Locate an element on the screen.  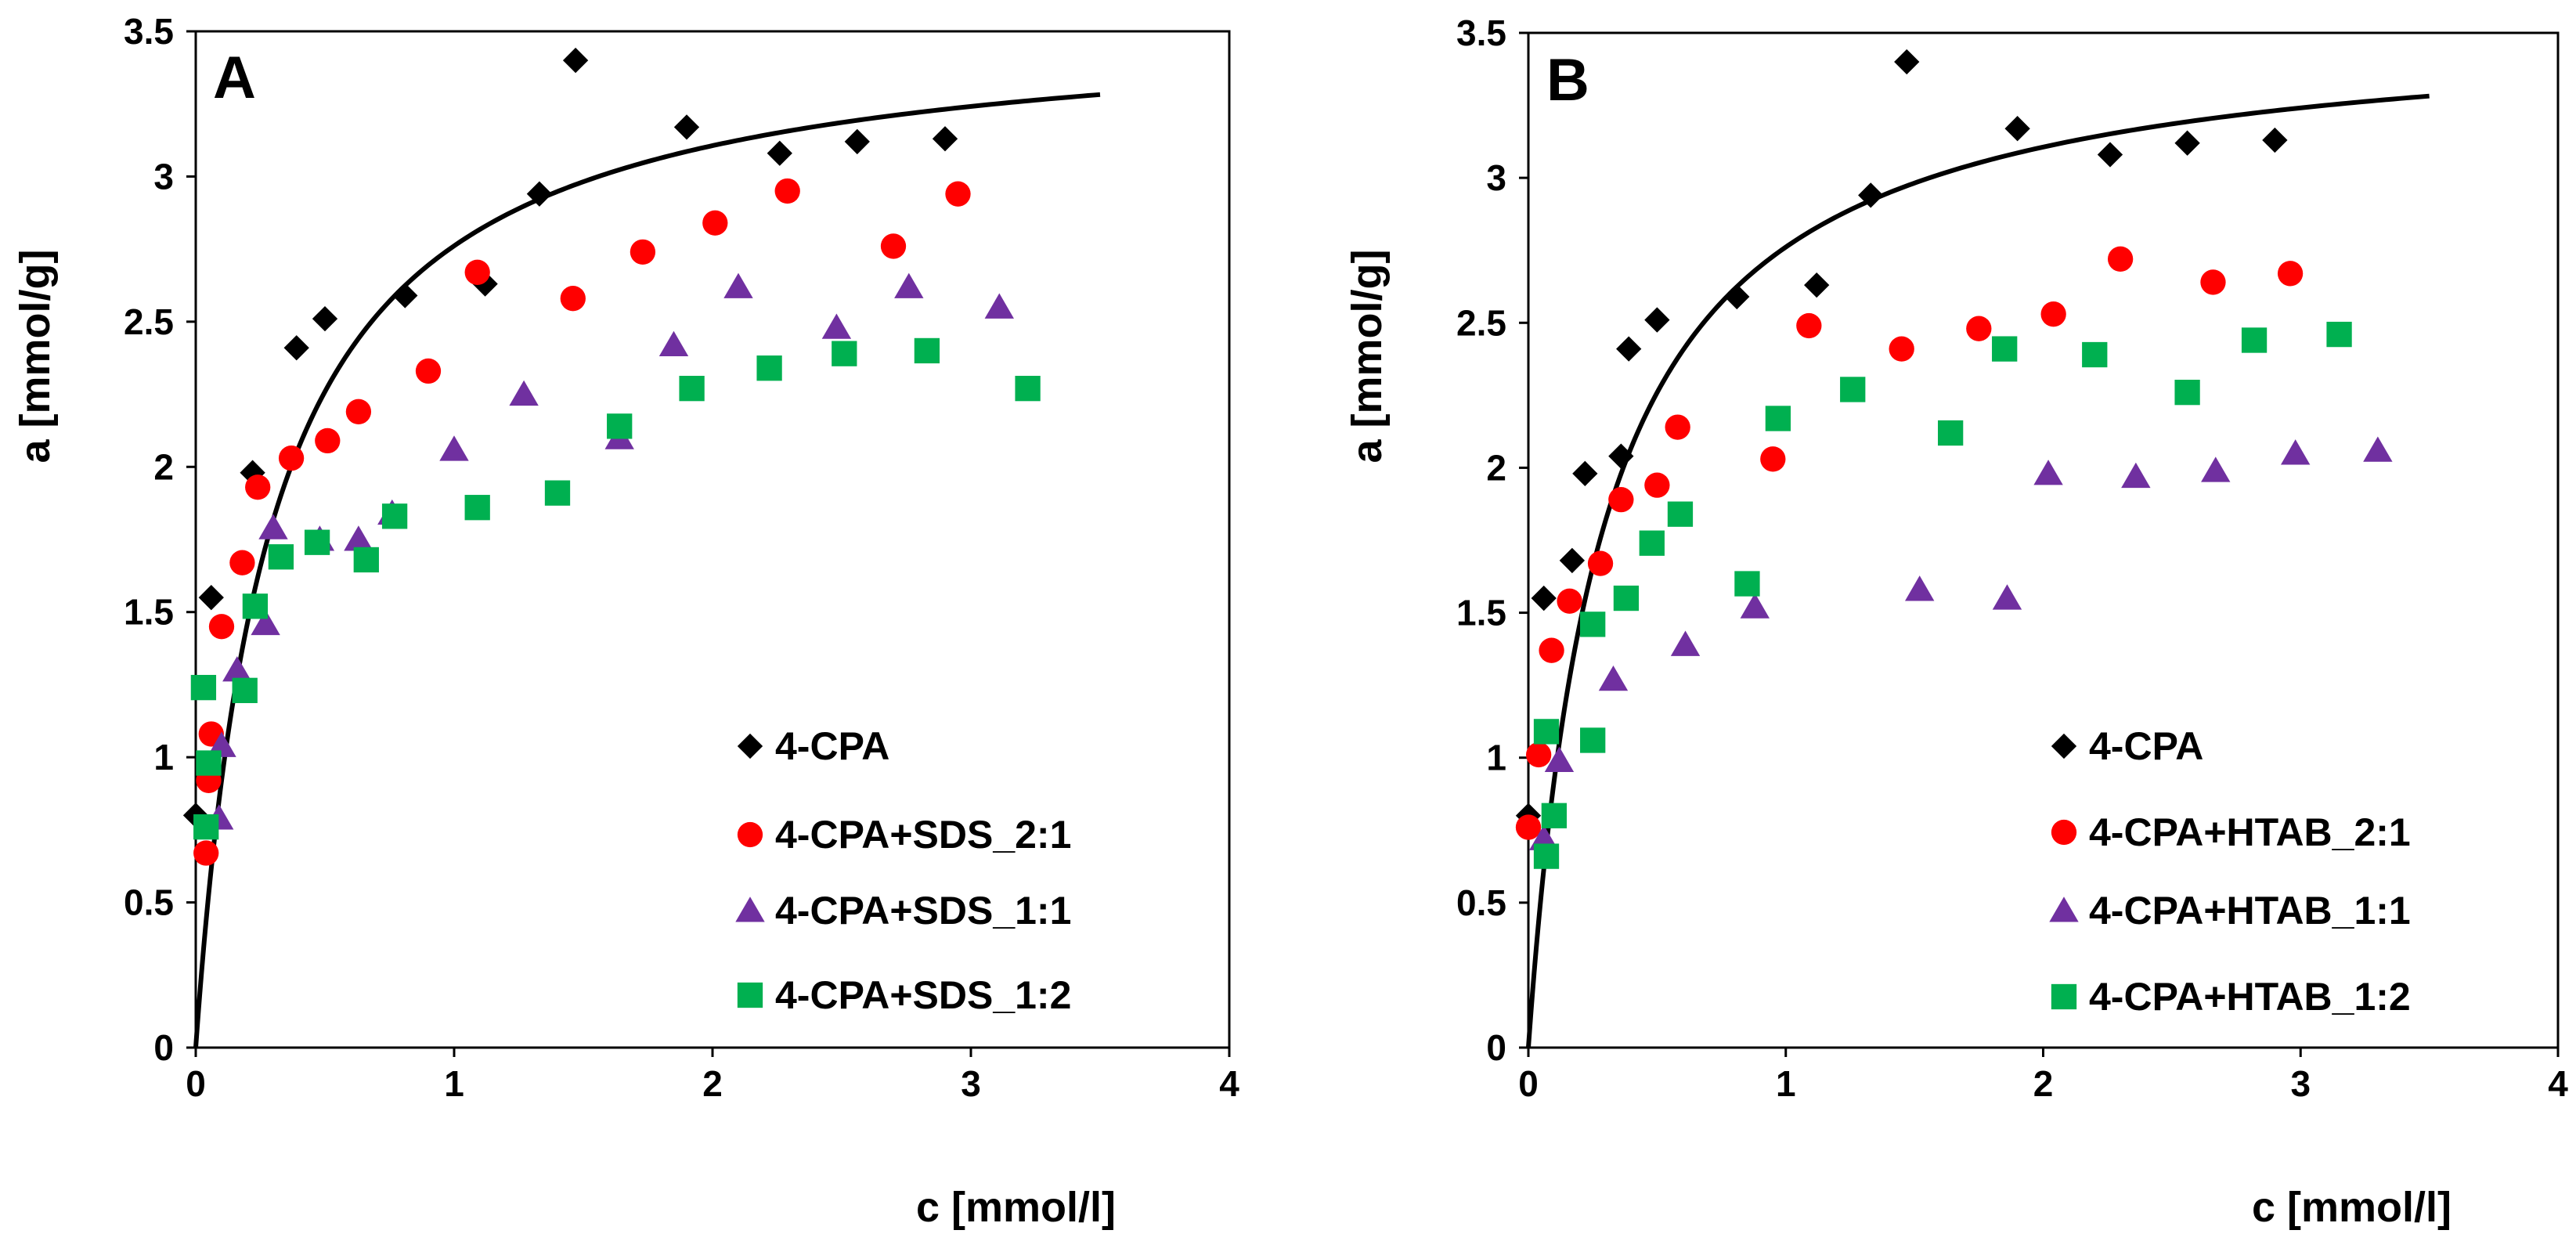
legend-label: 4-CPA is located at coordinates (832, 746).